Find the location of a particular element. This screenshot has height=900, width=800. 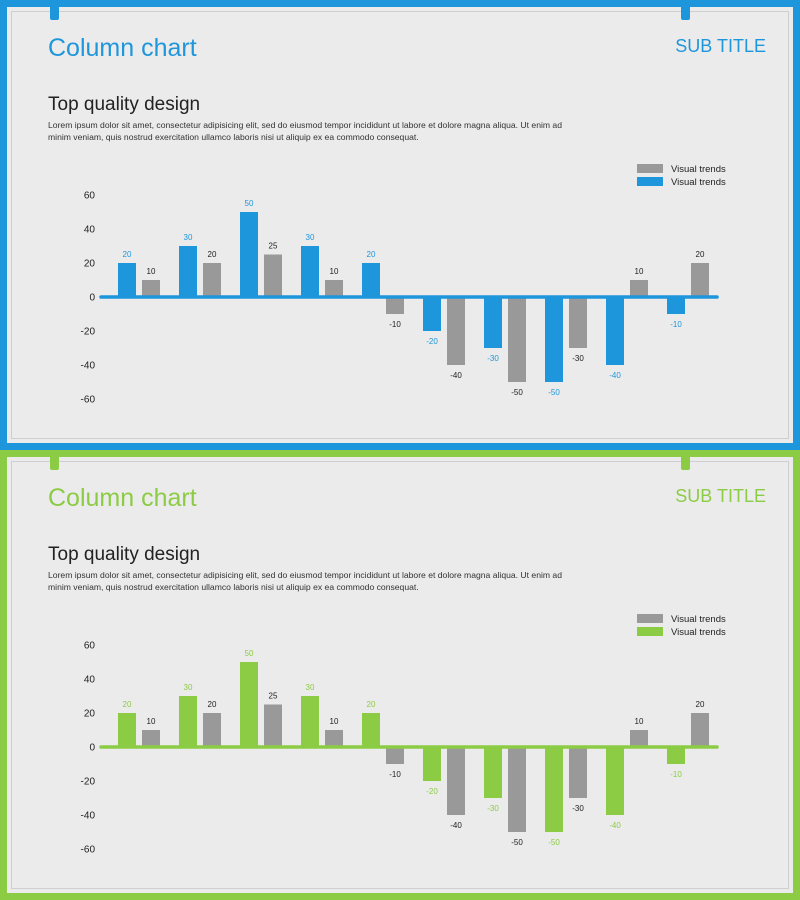

panel-tab-left is located at coordinates (54, 463).